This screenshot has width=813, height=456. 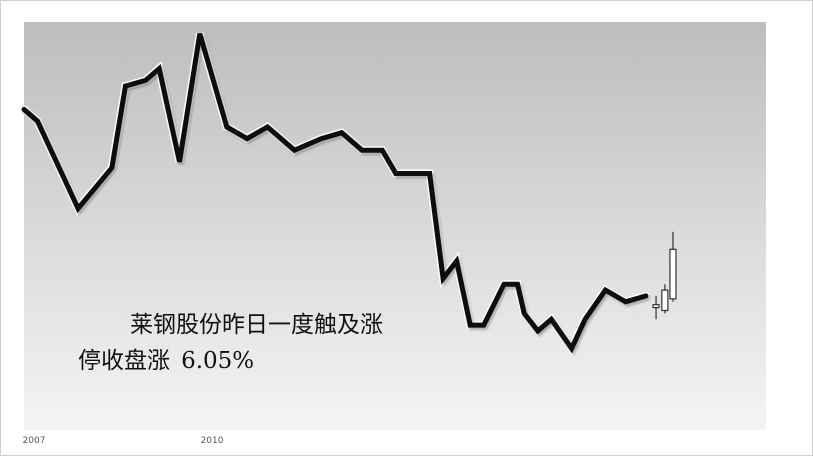 What do you see at coordinates (212, 441) in the screenshot?
I see `x-tick-label: 2010` at bounding box center [212, 441].